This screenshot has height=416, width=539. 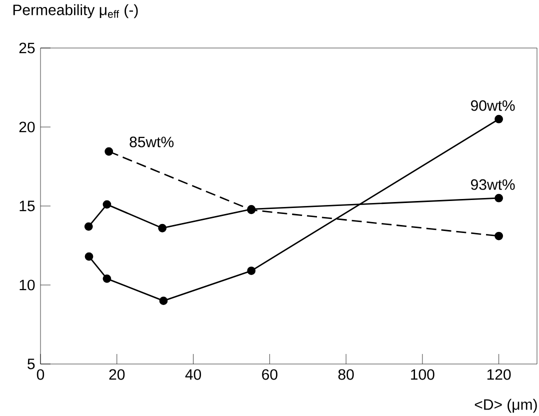 What do you see at coordinates (193, 374) in the screenshot?
I see `x-tick-label: 40` at bounding box center [193, 374].